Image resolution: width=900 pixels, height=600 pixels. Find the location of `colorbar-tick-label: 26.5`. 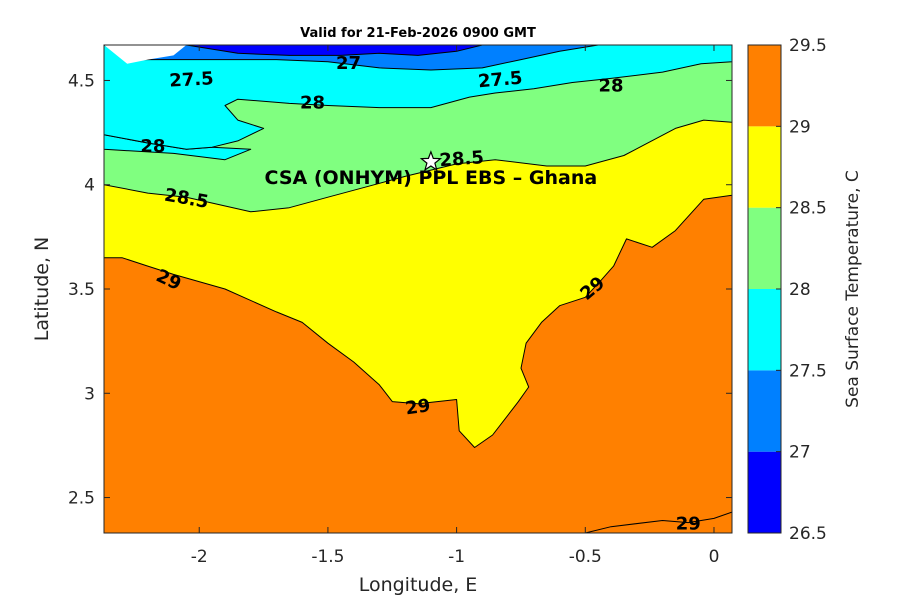

colorbar-tick-label: 26.5 is located at coordinates (808, 534).